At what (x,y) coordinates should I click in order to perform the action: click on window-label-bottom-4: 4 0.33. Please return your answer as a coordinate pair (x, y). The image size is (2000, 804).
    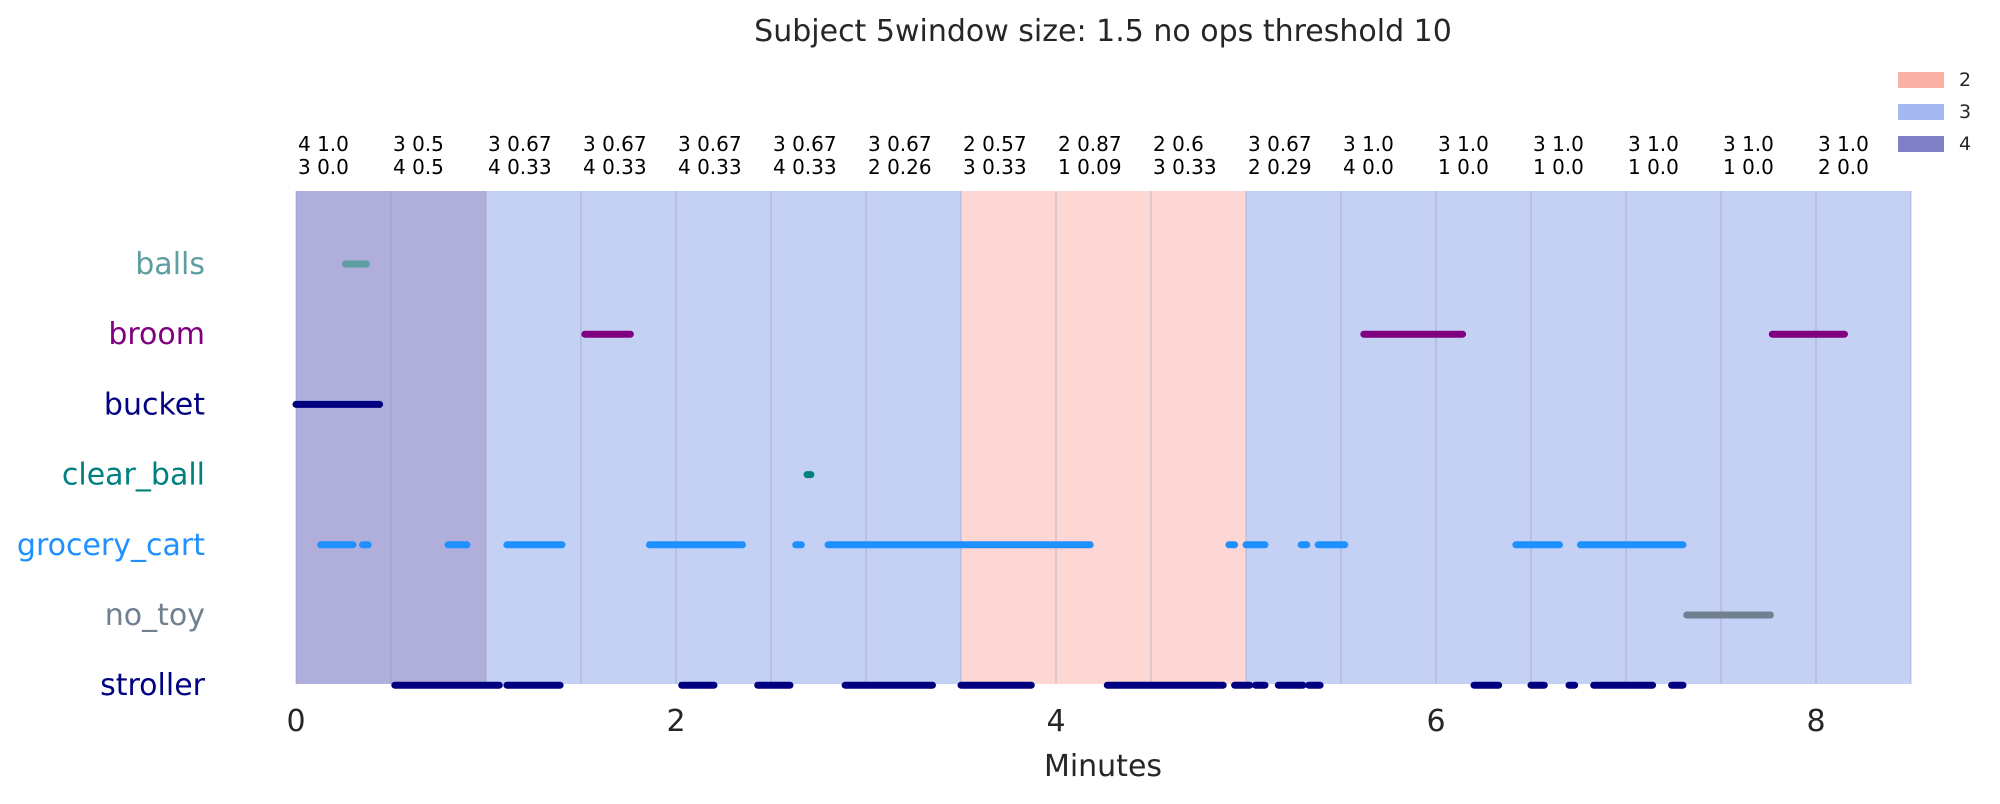
    Looking at the image, I should click on (710, 167).